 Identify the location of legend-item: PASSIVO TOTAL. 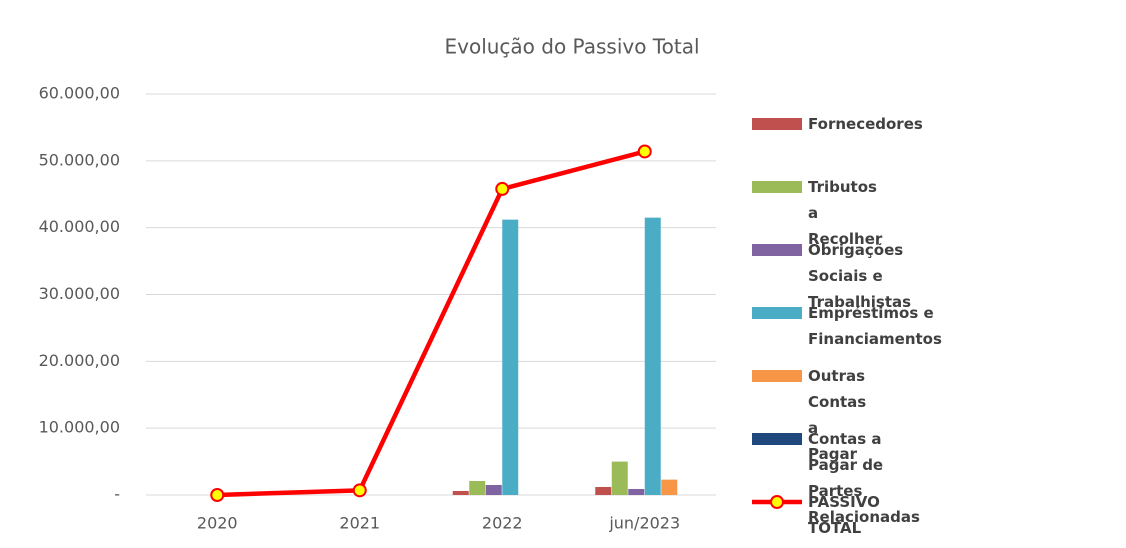
(816, 516).